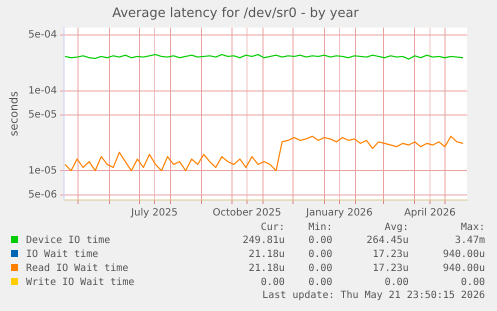 The height and width of the screenshot is (311, 497). Describe the element at coordinates (247, 213) in the screenshot. I see `x-tick-label: October 2025` at that location.